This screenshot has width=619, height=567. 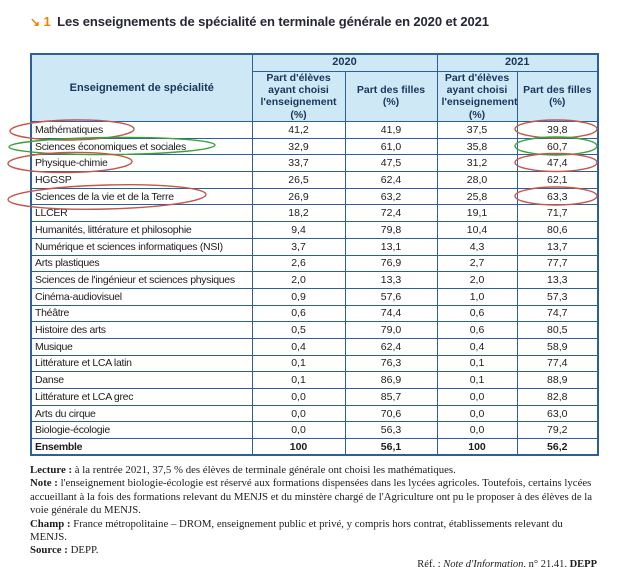 I want to click on value-cell: 0,9, so click(x=298, y=296).